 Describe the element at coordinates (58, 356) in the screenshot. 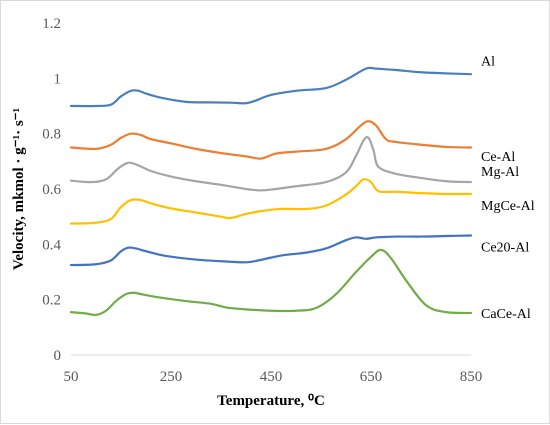

I see `y-tick-label: 0` at that location.